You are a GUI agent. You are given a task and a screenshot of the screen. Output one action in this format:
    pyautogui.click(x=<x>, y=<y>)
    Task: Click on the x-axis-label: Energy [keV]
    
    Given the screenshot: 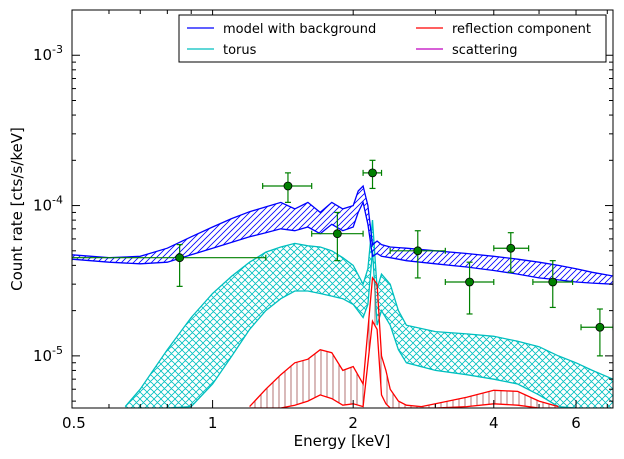 What is the action you would take?
    pyautogui.click(x=342, y=441)
    